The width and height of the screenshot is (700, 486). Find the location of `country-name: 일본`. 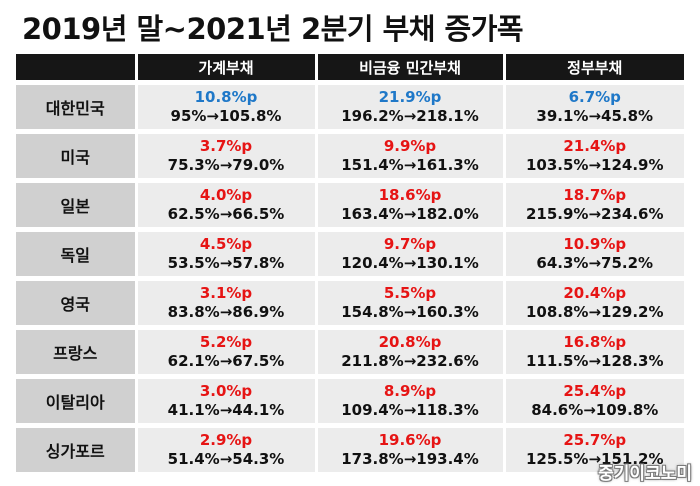

country-name: 일본 is located at coordinates (76, 204).